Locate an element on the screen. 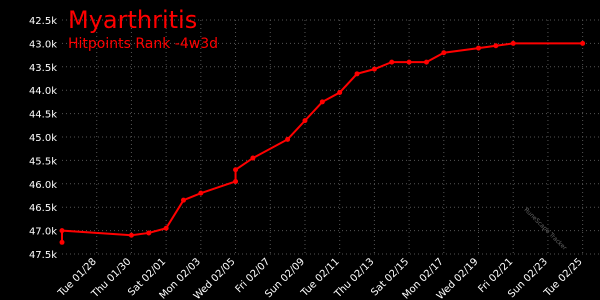  y-tick-label: 46.5k is located at coordinates (43, 208).